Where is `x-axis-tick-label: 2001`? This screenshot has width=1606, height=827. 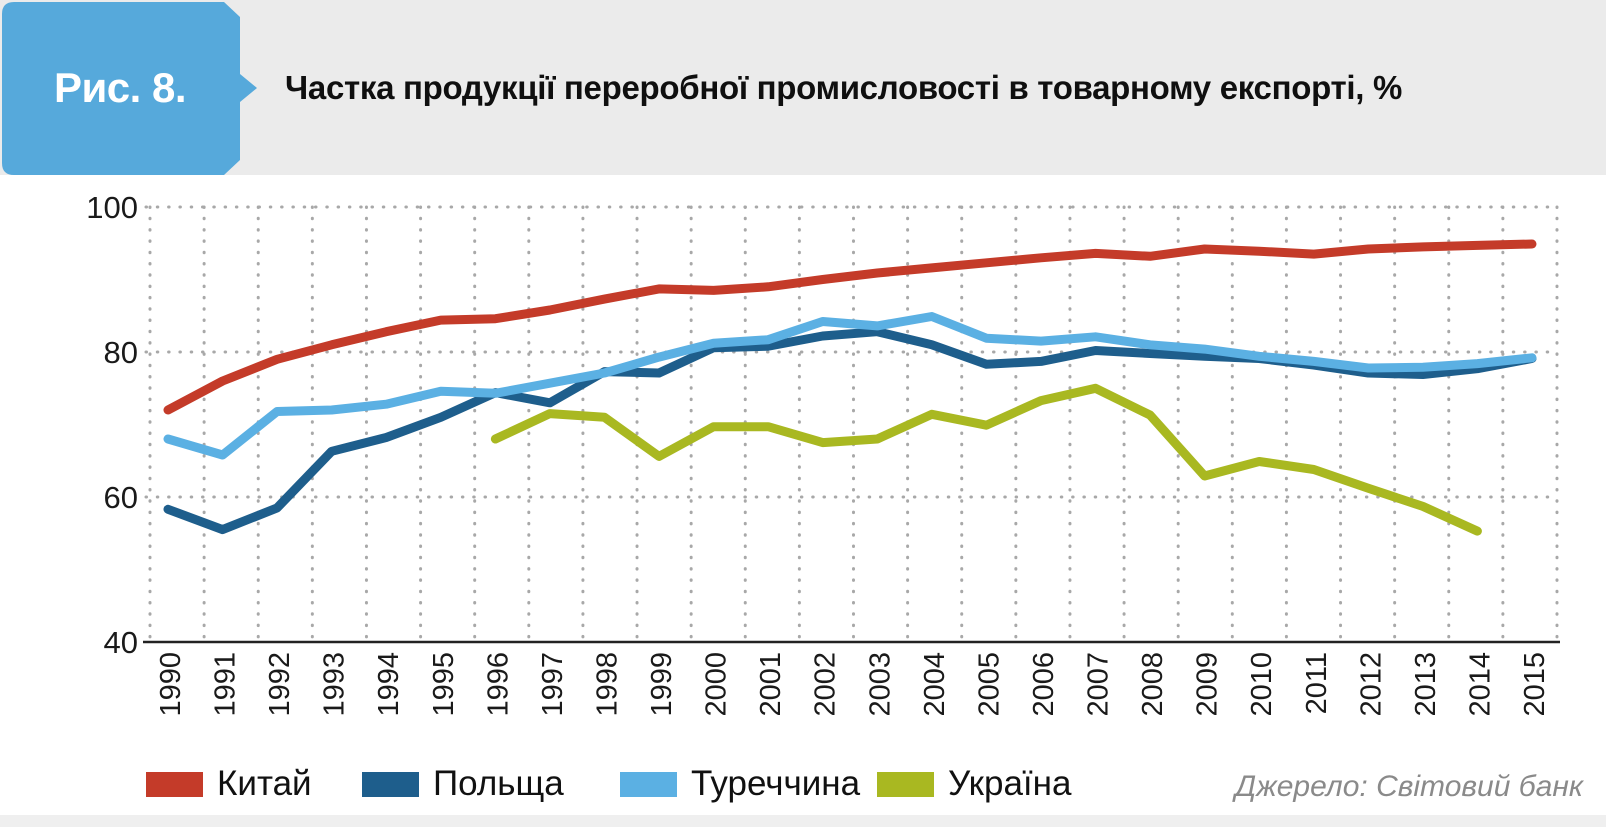
x-axis-tick-label: 2001 is located at coordinates (771, 684).